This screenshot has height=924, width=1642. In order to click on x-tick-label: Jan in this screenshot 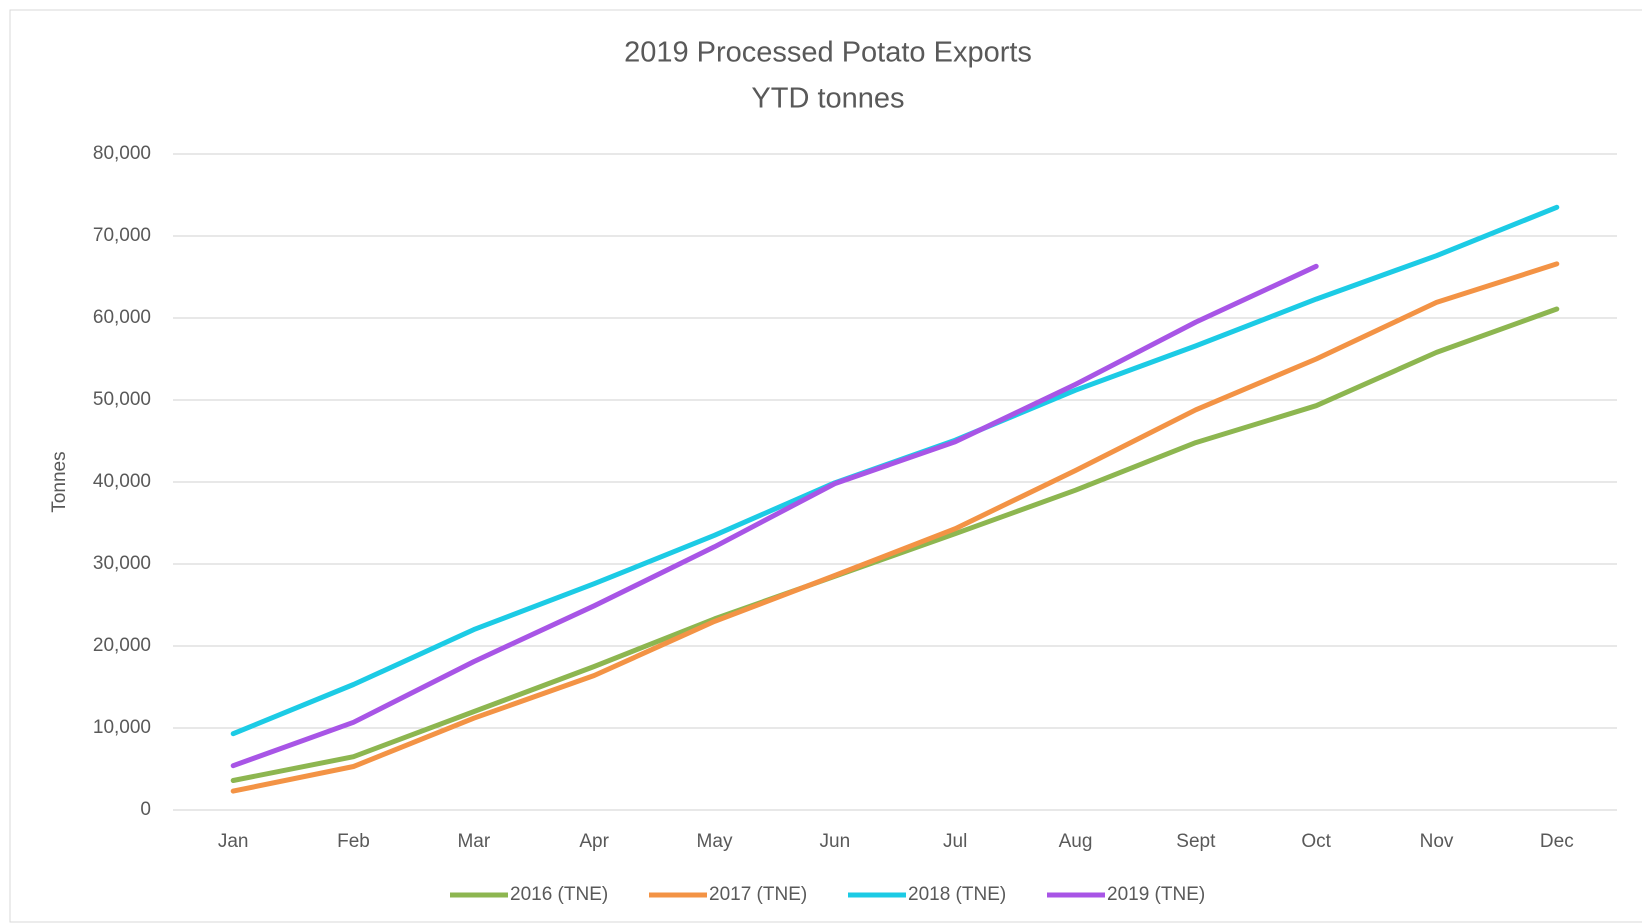, I will do `click(233, 841)`.